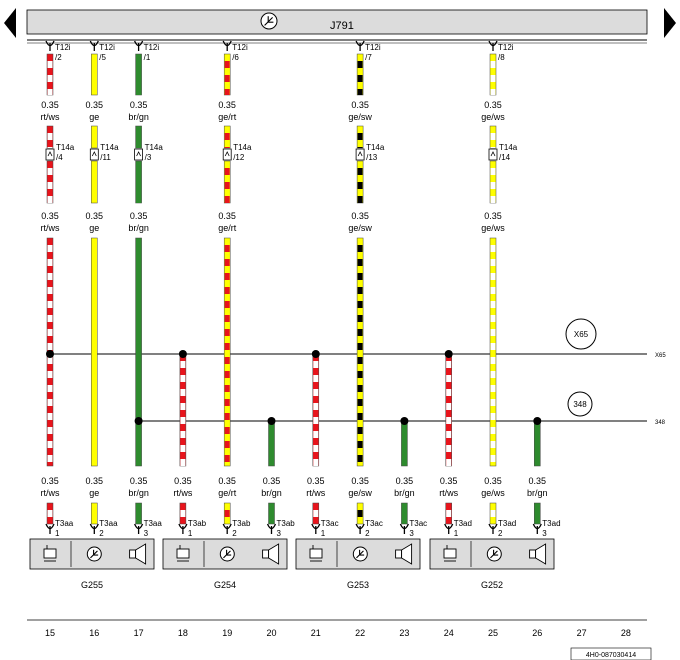 Image resolution: width=680 pixels, height=660 pixels. Describe the element at coordinates (146, 533) in the screenshot. I see `wire-17-t3-pin: 3` at that location.